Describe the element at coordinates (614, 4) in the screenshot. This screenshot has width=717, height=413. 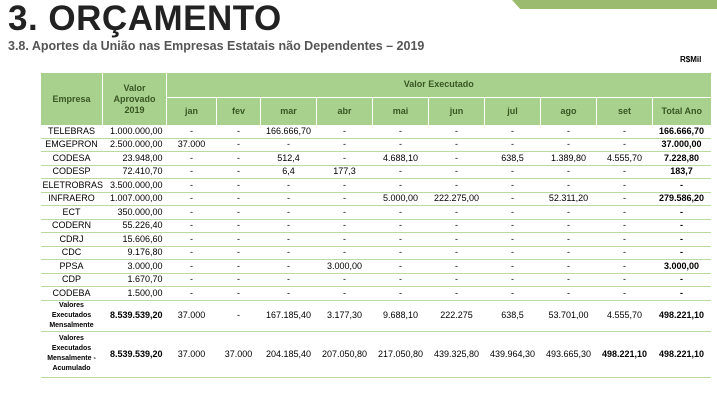
I see `header-decoration` at that location.